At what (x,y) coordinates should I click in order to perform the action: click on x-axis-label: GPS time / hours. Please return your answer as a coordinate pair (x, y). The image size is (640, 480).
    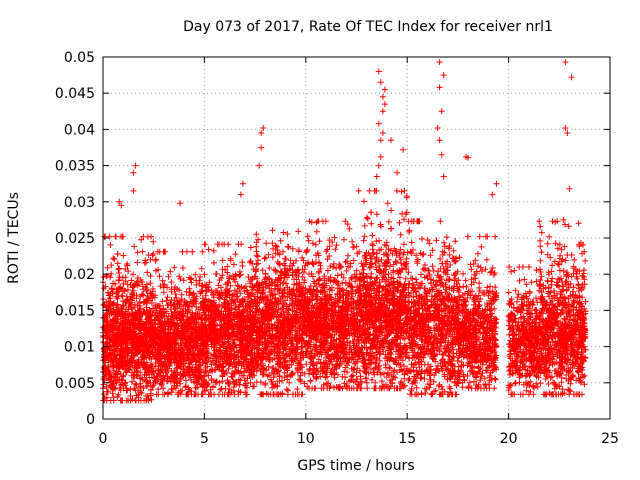
    Looking at the image, I should click on (355, 466).